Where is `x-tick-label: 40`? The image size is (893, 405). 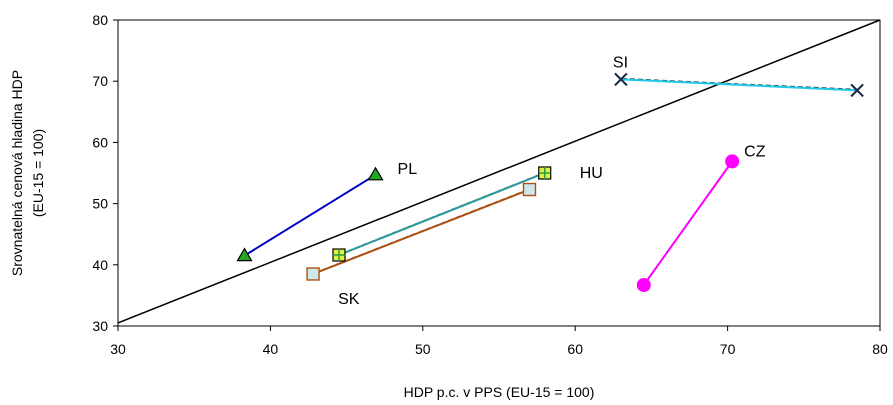 x-tick-label: 40 is located at coordinates (271, 349).